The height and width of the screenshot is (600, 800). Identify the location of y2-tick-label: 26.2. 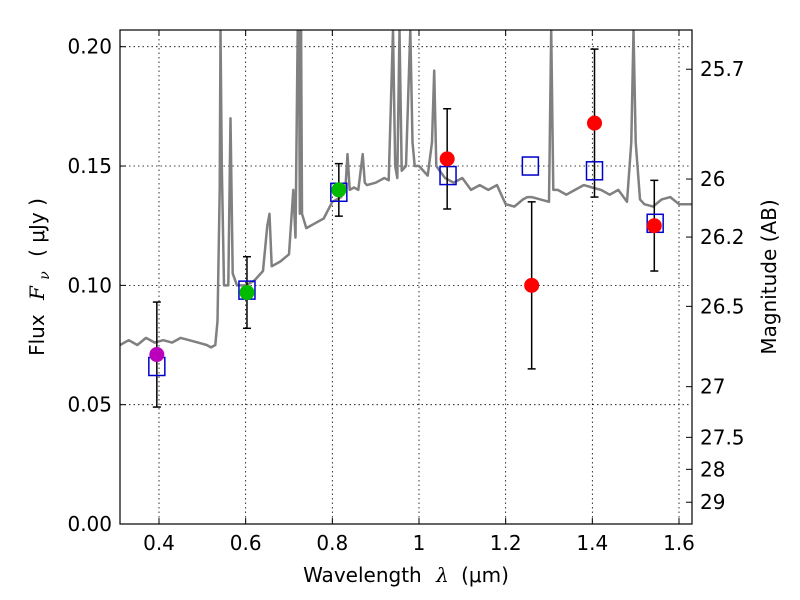
(722, 237).